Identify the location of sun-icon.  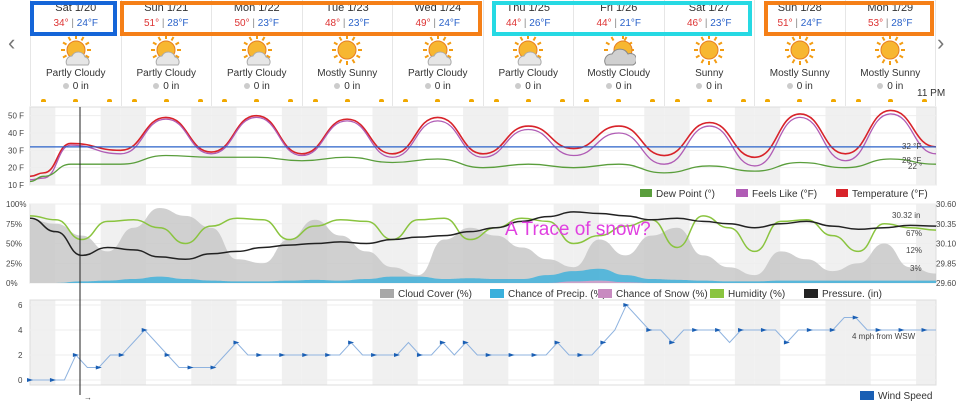
(347, 50).